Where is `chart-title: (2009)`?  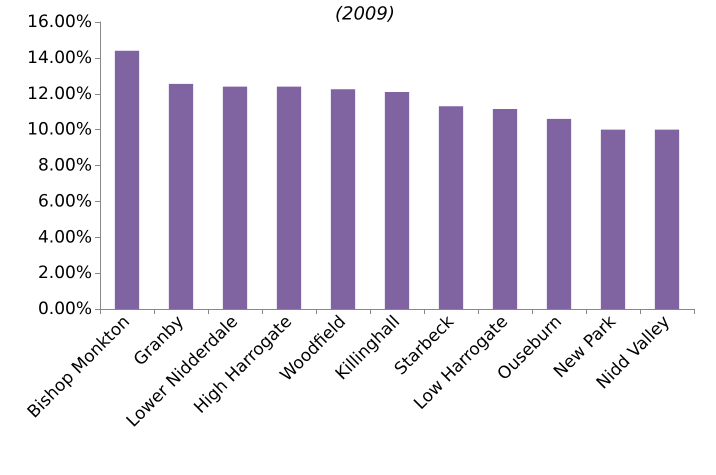
chart-title: (2009) is located at coordinates (365, 14).